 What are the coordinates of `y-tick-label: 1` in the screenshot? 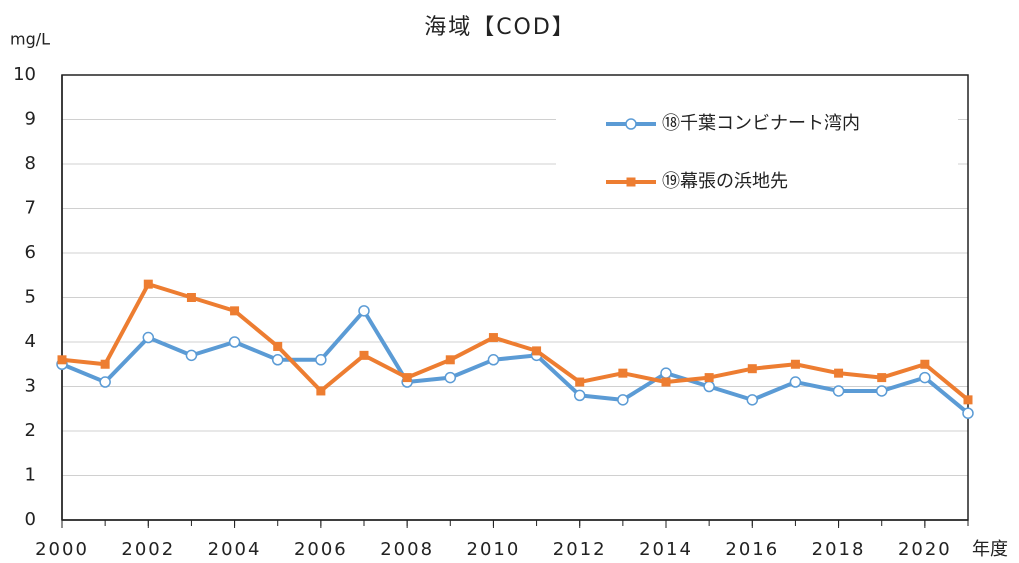 It's located at (30, 475).